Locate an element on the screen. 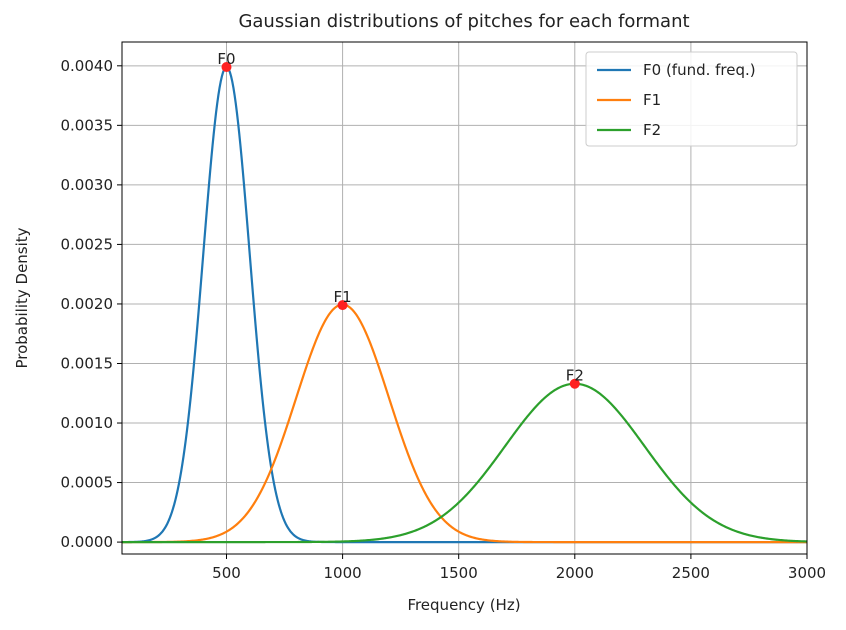 The image size is (846, 630). legend-label: F0 (fund. freq.) is located at coordinates (699, 70).